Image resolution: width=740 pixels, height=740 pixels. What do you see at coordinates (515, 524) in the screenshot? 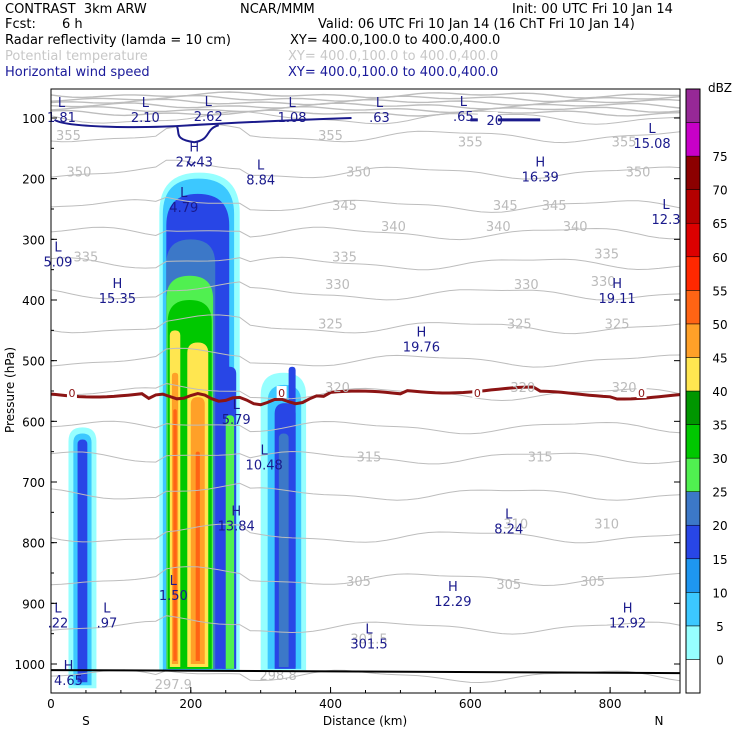
I see `theta-label: 310` at bounding box center [515, 524].